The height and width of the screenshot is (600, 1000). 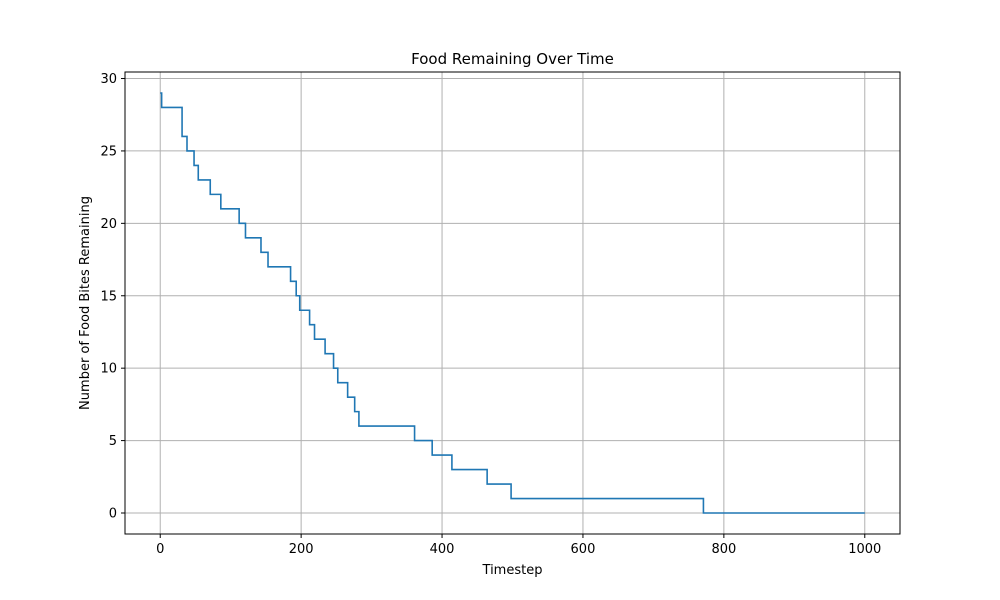 What do you see at coordinates (113, 441) in the screenshot?
I see `y-tick-label: 5` at bounding box center [113, 441].